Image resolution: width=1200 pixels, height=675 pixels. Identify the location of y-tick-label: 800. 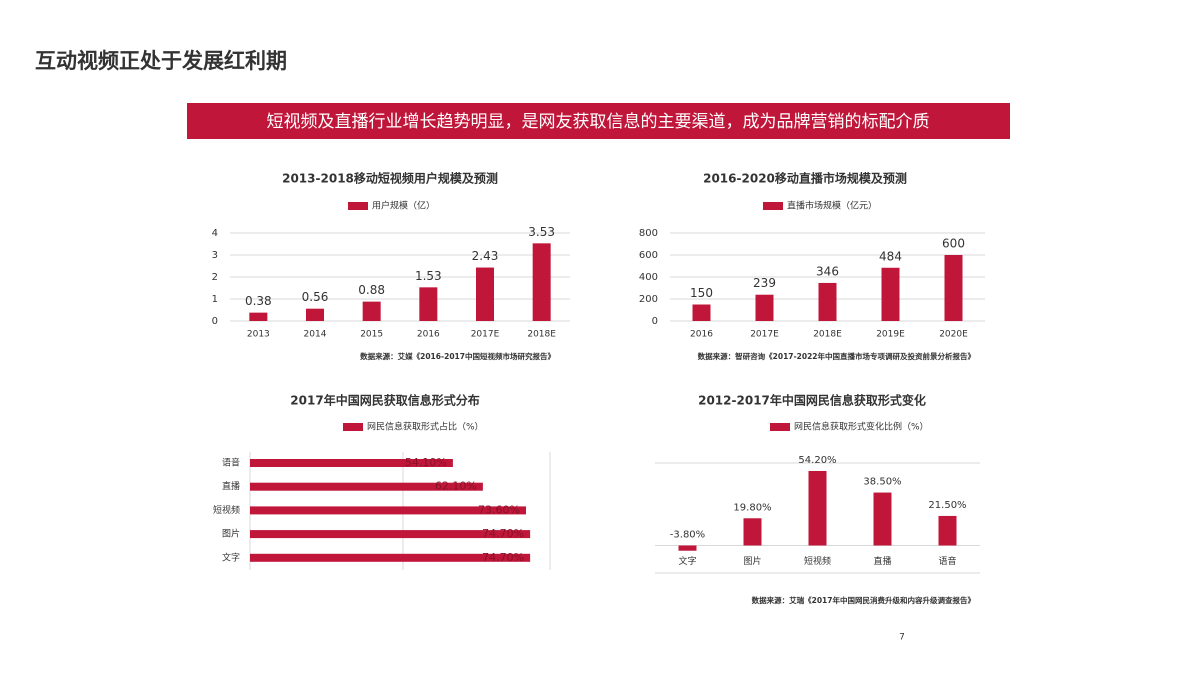
(648, 233).